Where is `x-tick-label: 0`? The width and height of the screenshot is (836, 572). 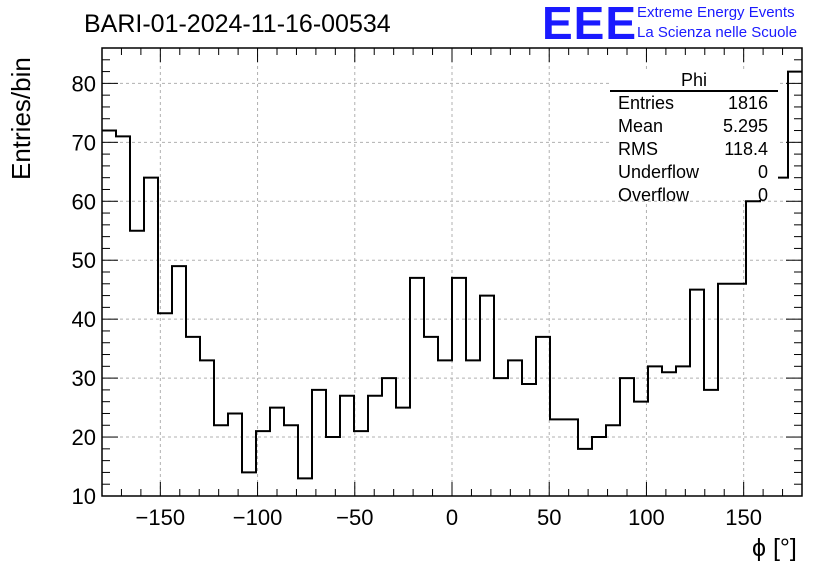 x-tick-label: 0 is located at coordinates (452, 517).